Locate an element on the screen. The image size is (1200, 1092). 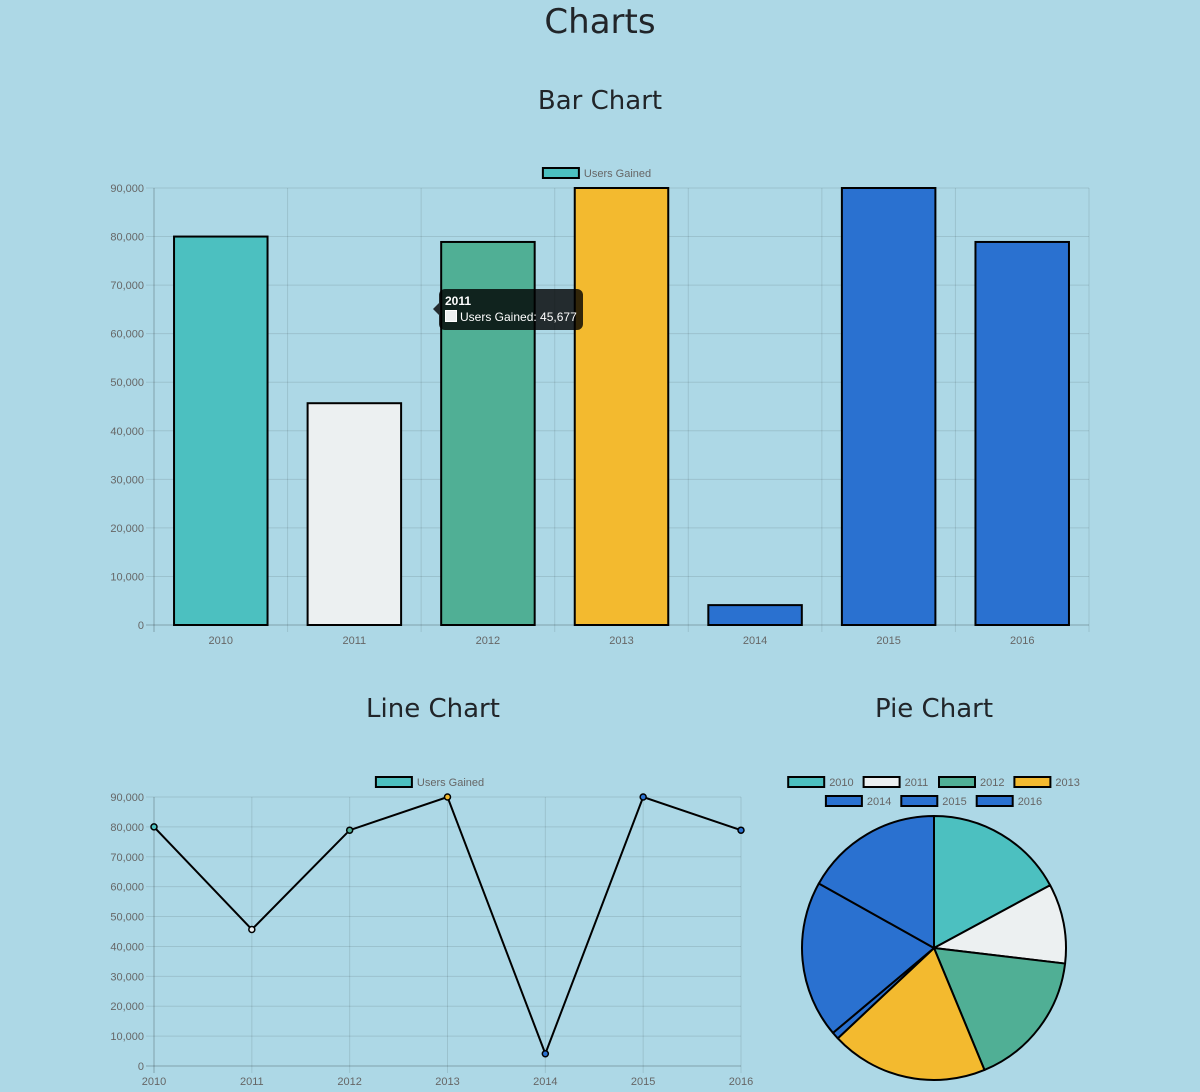
line-point-2010 is located at coordinates (154, 827).